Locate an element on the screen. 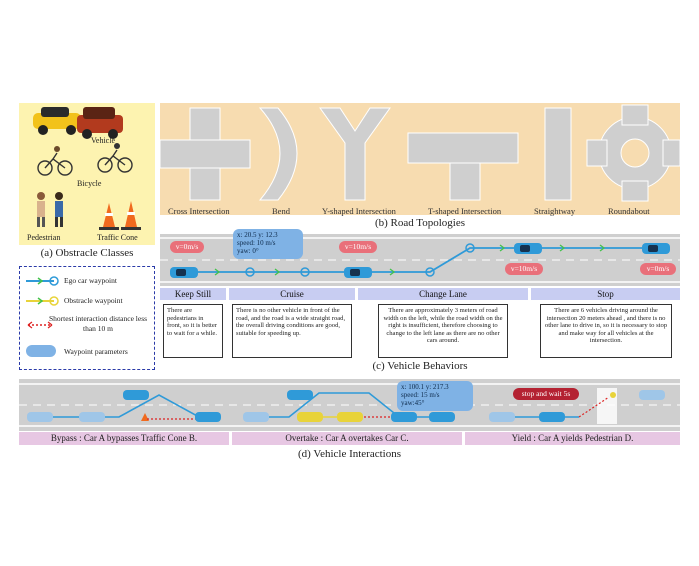 This screenshot has height=566, width=699. interactions-drawing is located at coordinates (349, 405).